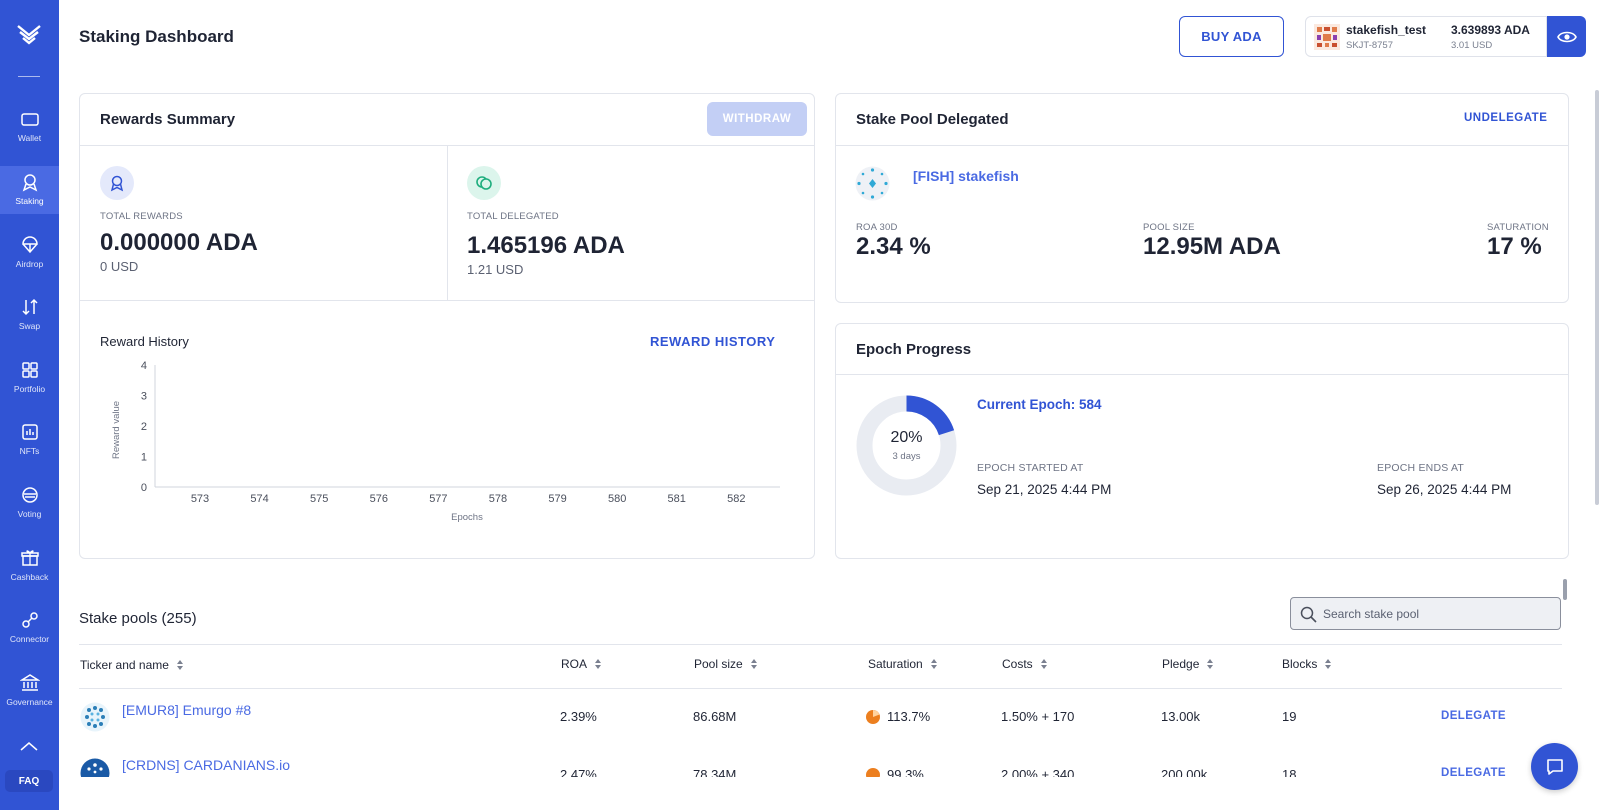  I want to click on x-tick-label: 574, so click(259, 499).